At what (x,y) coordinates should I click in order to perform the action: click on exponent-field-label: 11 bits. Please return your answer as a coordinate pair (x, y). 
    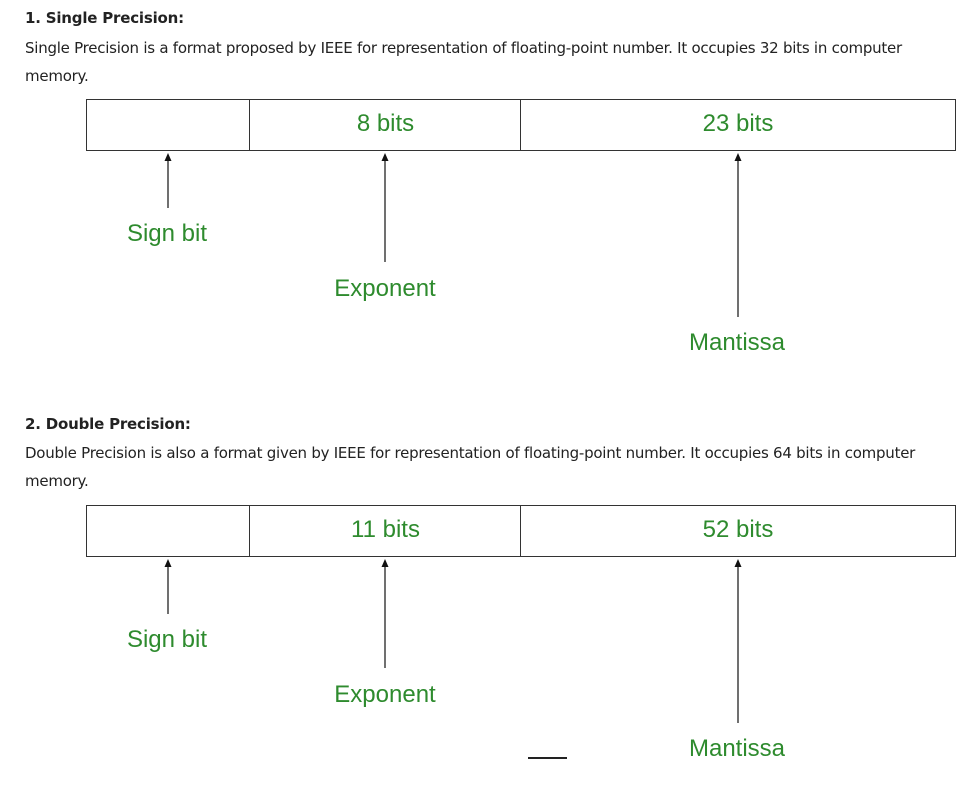
    Looking at the image, I should click on (385, 529).